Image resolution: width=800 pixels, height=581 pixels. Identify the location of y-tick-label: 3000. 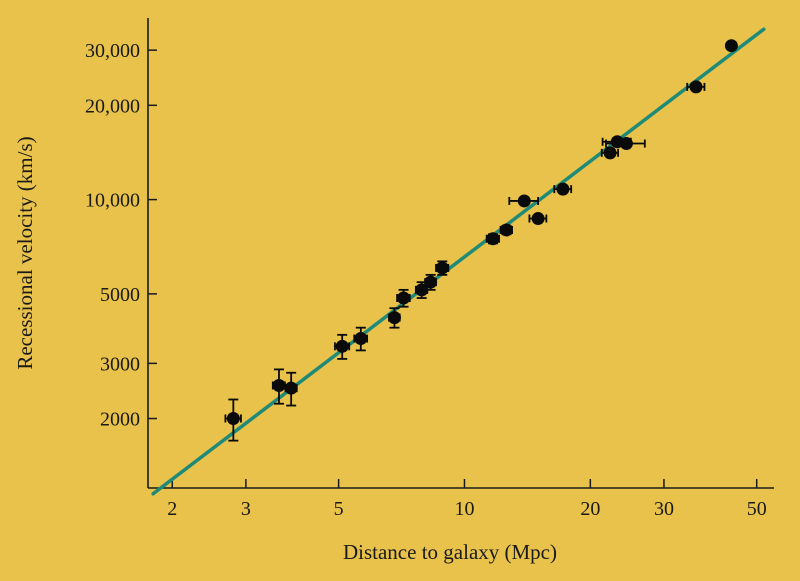
(120, 364).